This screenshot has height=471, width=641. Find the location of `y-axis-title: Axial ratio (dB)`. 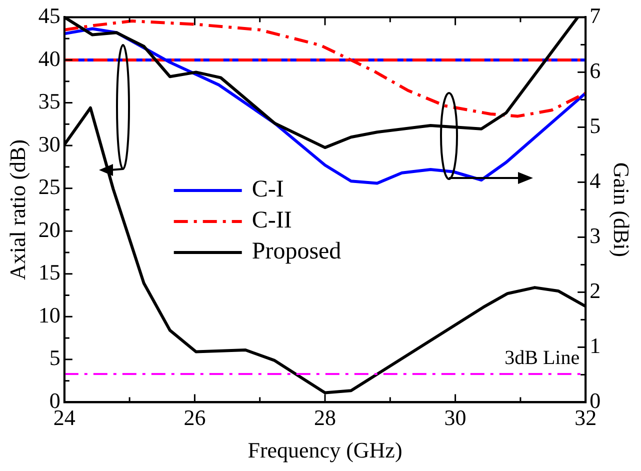

y-axis-title: Axial ratio (dB) is located at coordinates (17, 209).